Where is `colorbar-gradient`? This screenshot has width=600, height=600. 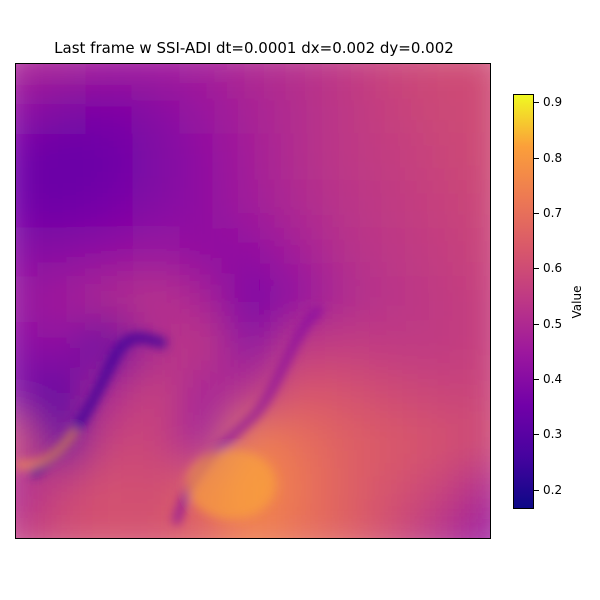
colorbar-gradient is located at coordinates (523, 301).